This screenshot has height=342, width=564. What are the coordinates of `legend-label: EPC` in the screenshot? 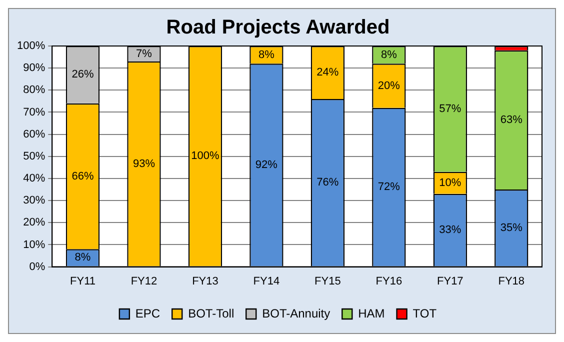 It's located at (147, 313).